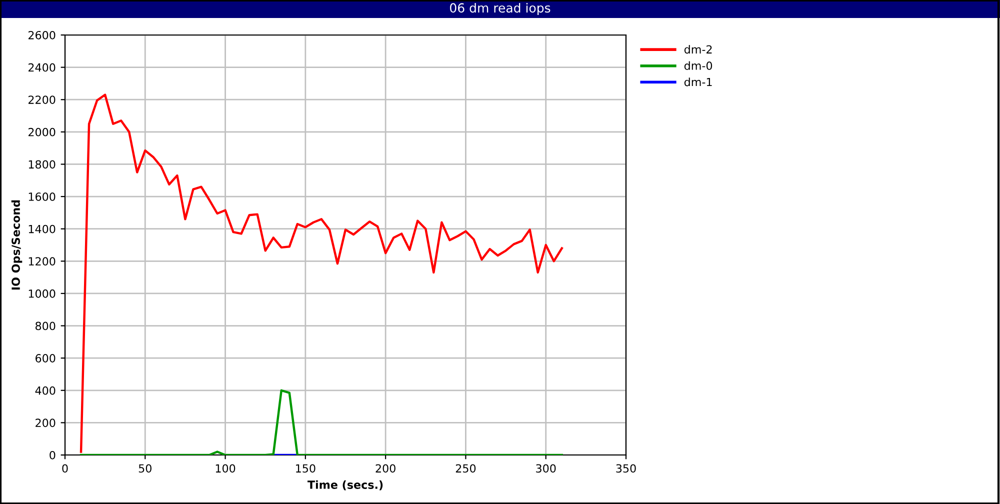  Describe the element at coordinates (42, 196) in the screenshot. I see `y-tick-label: 1600` at that location.